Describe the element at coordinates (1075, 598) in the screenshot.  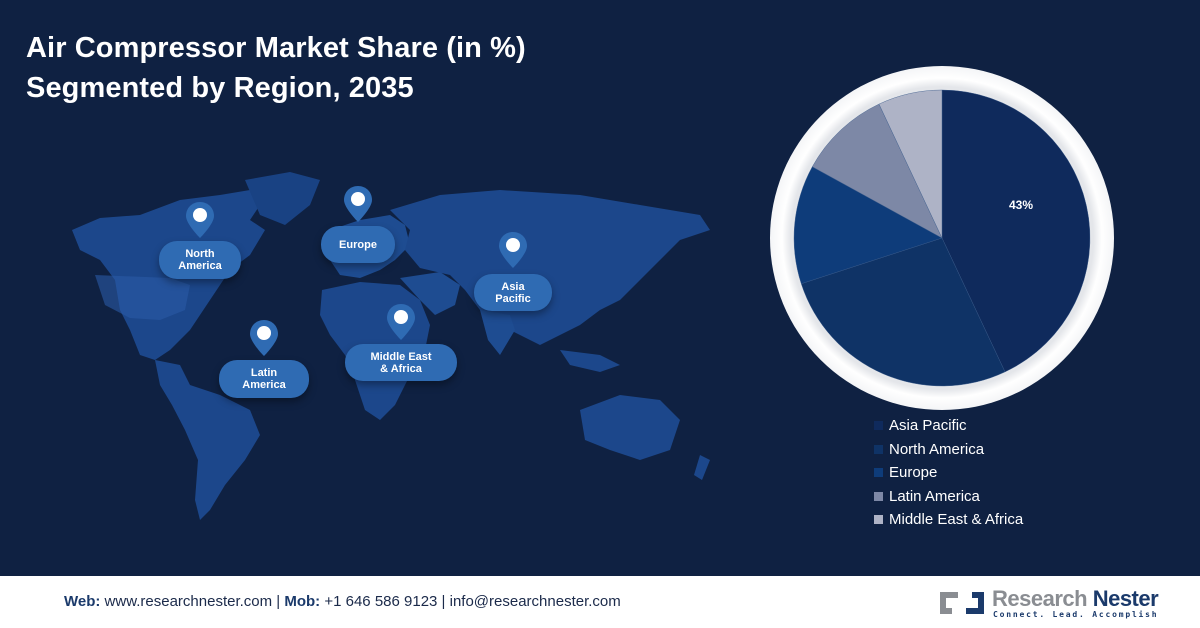
I see `logo-wordmark: Research Nester` at that location.